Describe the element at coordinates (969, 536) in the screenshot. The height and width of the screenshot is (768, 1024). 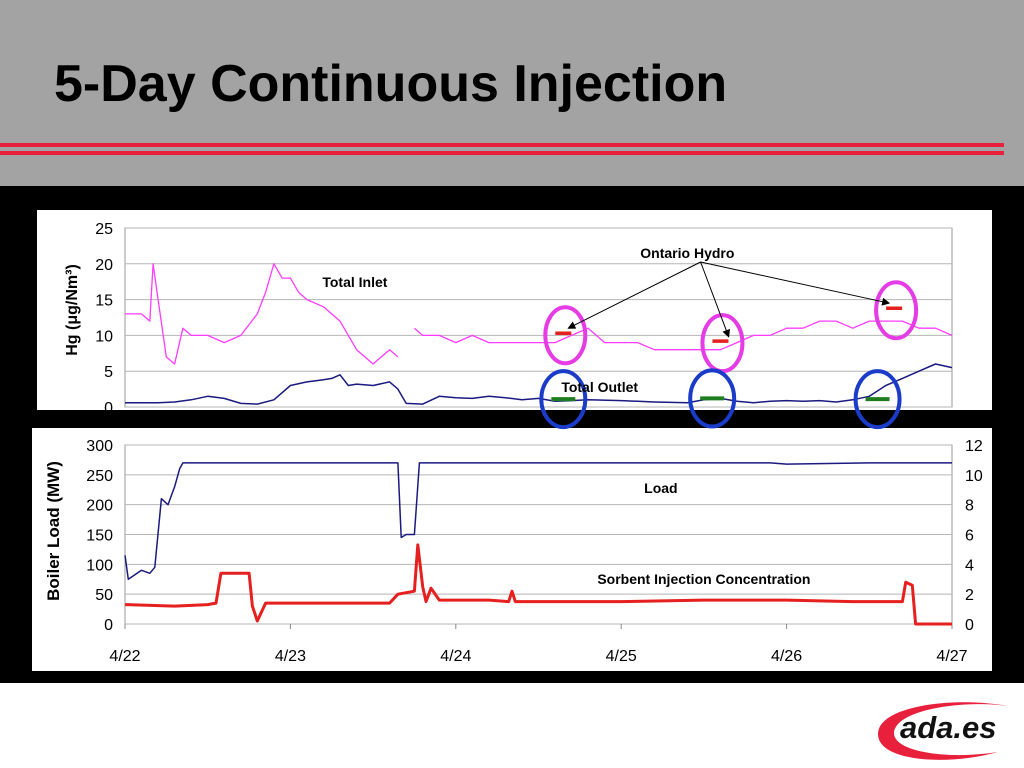
I see `injection-y2-tick-label: 6` at that location.